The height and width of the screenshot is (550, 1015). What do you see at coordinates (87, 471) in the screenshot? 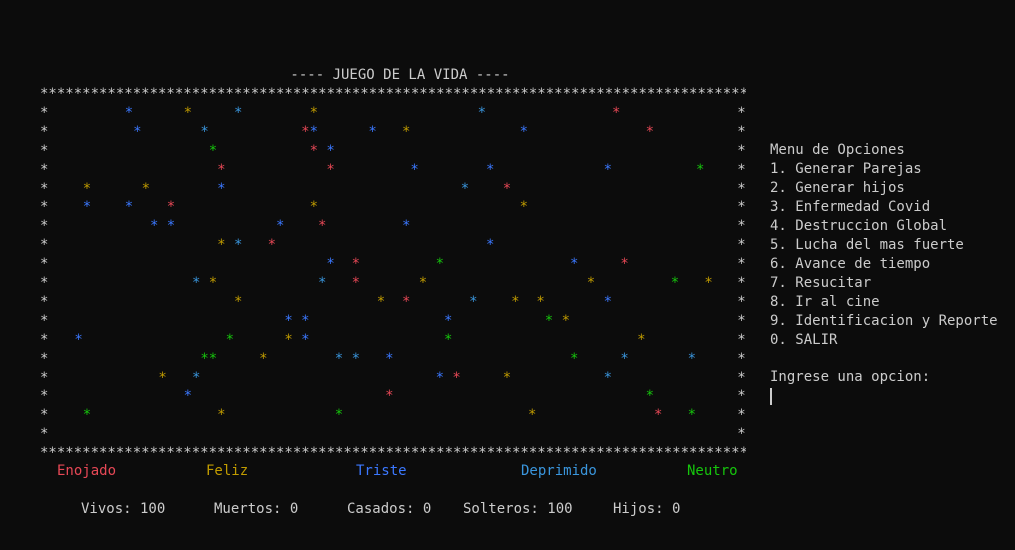
I see `legend-enojado: Enojado` at bounding box center [87, 471].